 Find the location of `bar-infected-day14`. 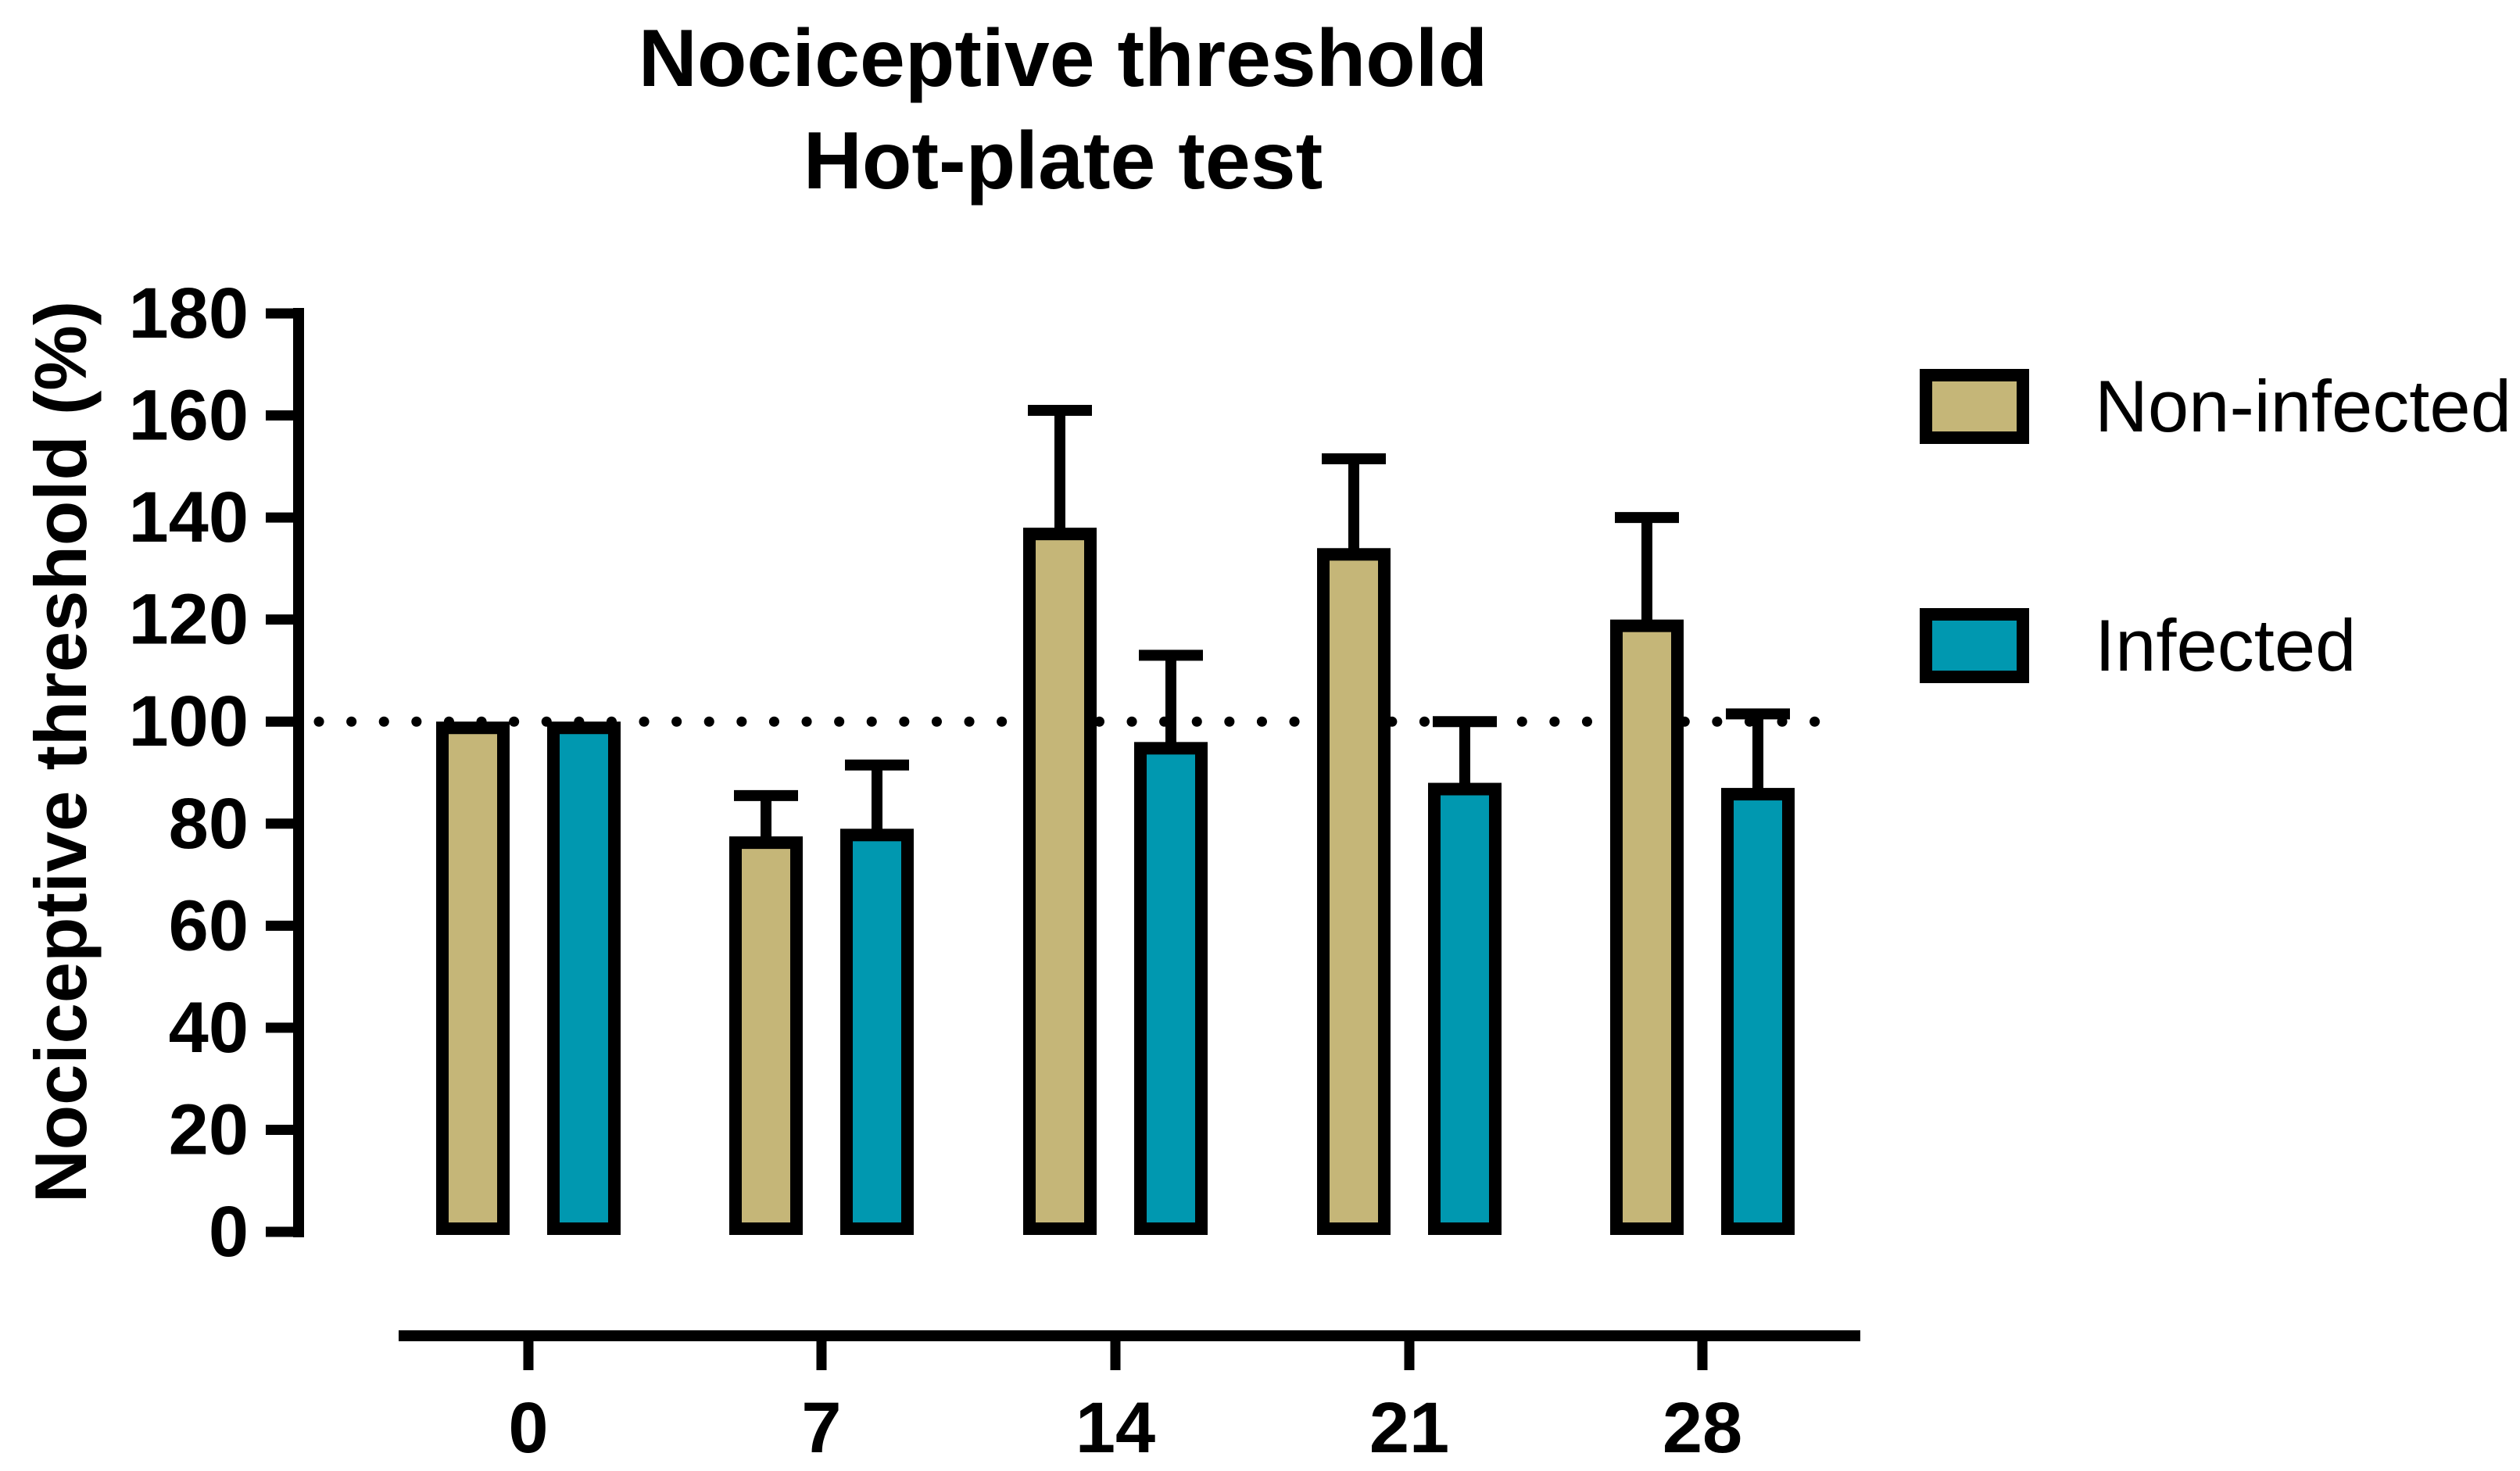

bar-infected-day14 is located at coordinates (1171, 989).